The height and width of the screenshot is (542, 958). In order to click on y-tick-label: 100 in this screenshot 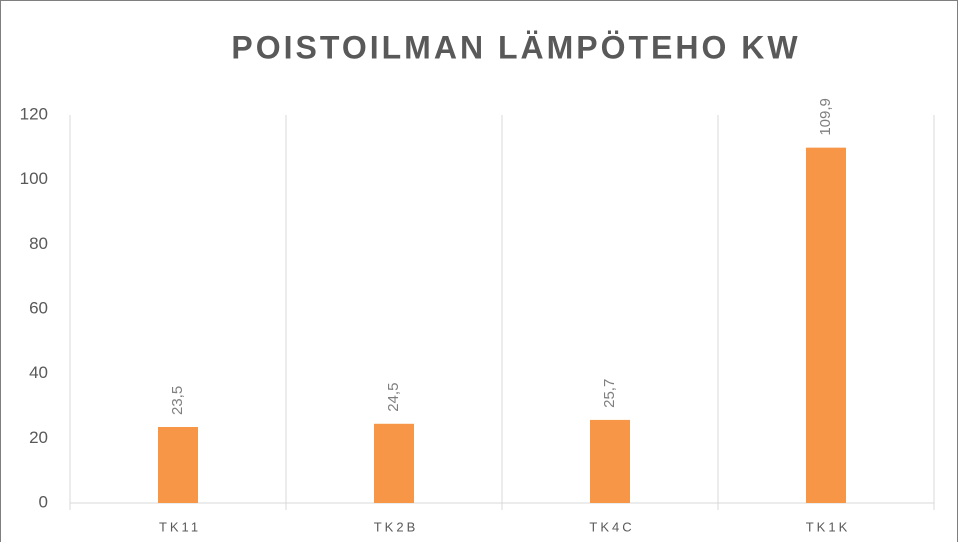, I will do `click(34, 178)`.